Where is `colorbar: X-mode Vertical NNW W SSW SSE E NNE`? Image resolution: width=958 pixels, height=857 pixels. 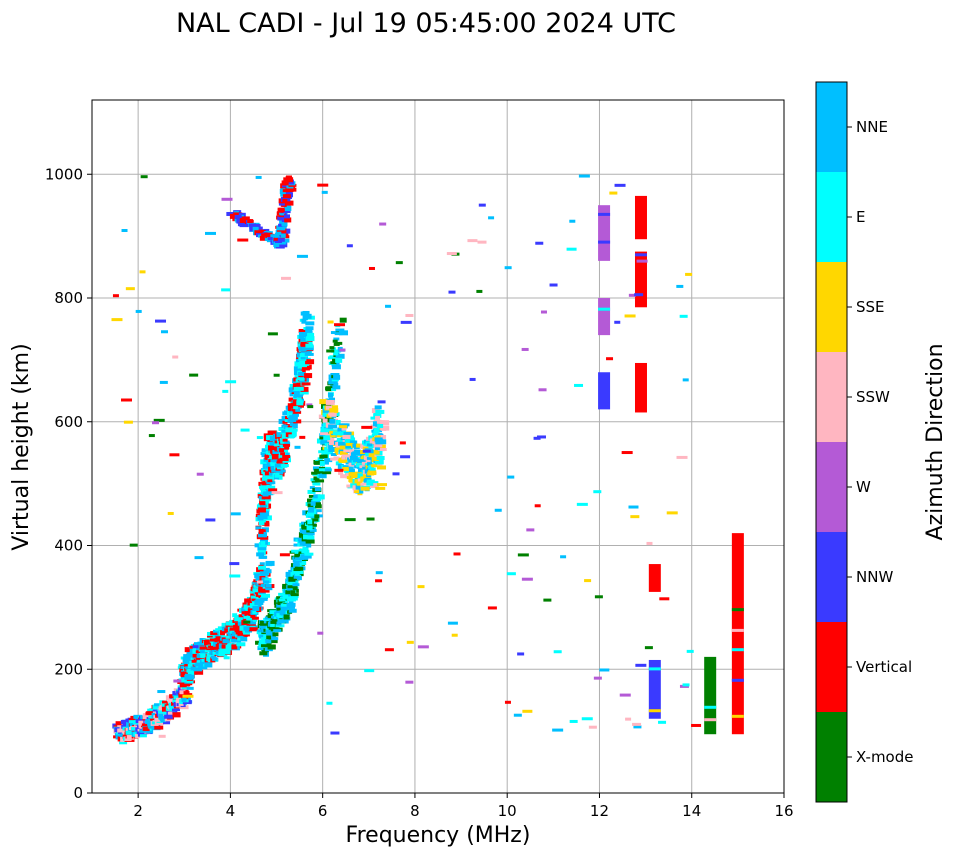
colorbar: X-mode Vertical NNW W SSW SSE E NNE is located at coordinates (864, 442).